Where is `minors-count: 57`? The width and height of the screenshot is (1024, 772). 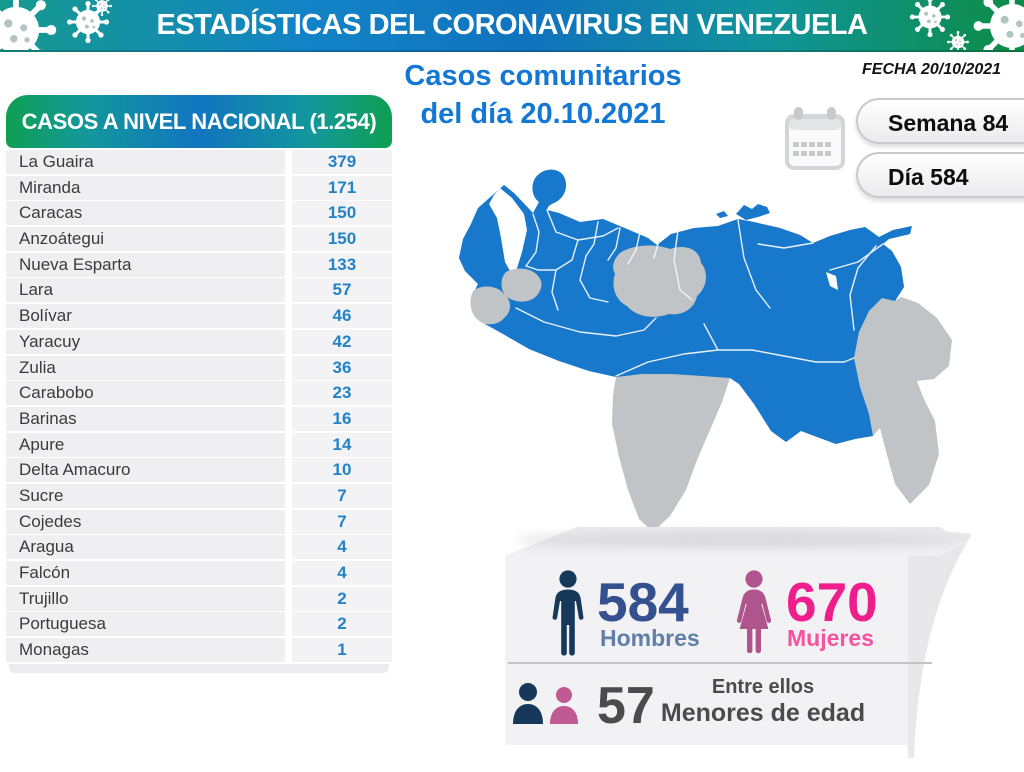 minors-count: 57 is located at coordinates (626, 706).